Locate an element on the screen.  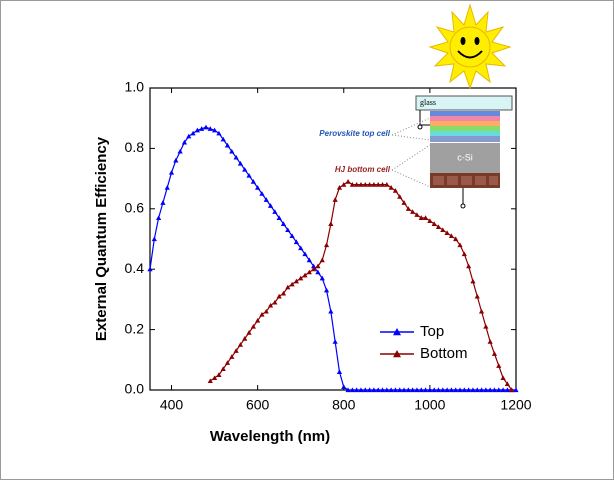
y-tick-label: 0.8 is located at coordinates (135, 147).